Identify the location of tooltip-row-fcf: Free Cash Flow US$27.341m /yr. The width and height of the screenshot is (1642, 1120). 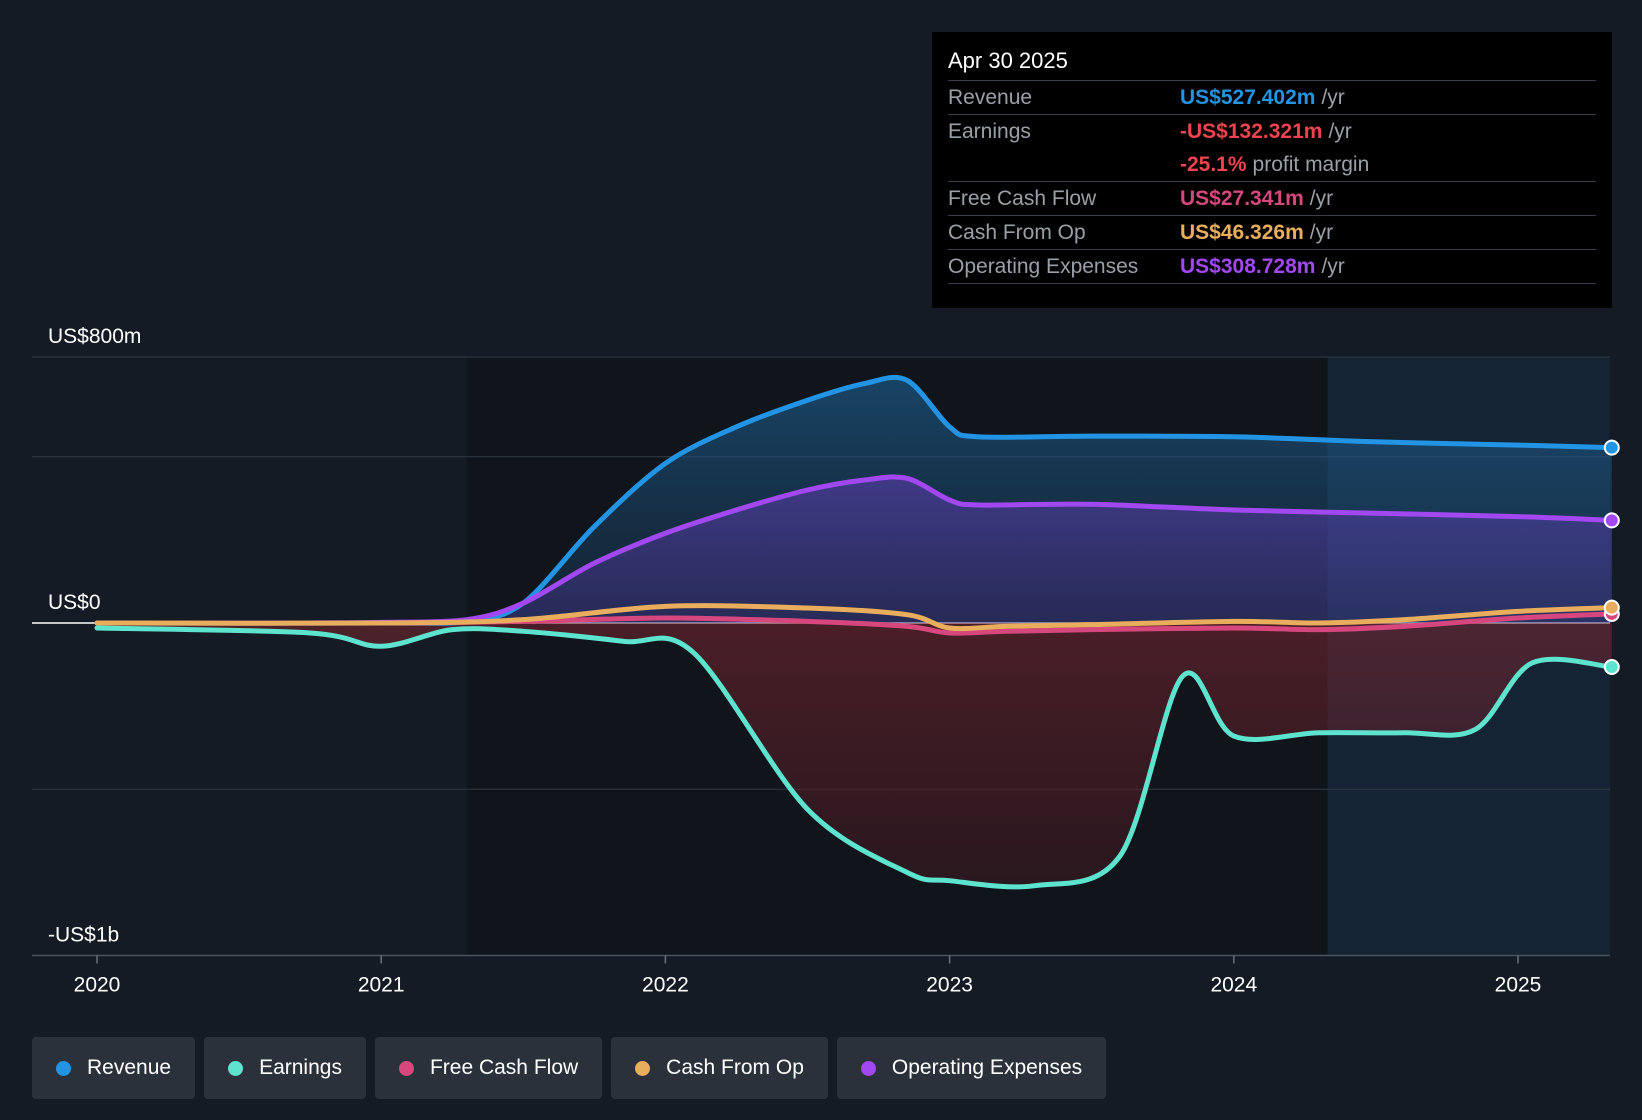
(1272, 199).